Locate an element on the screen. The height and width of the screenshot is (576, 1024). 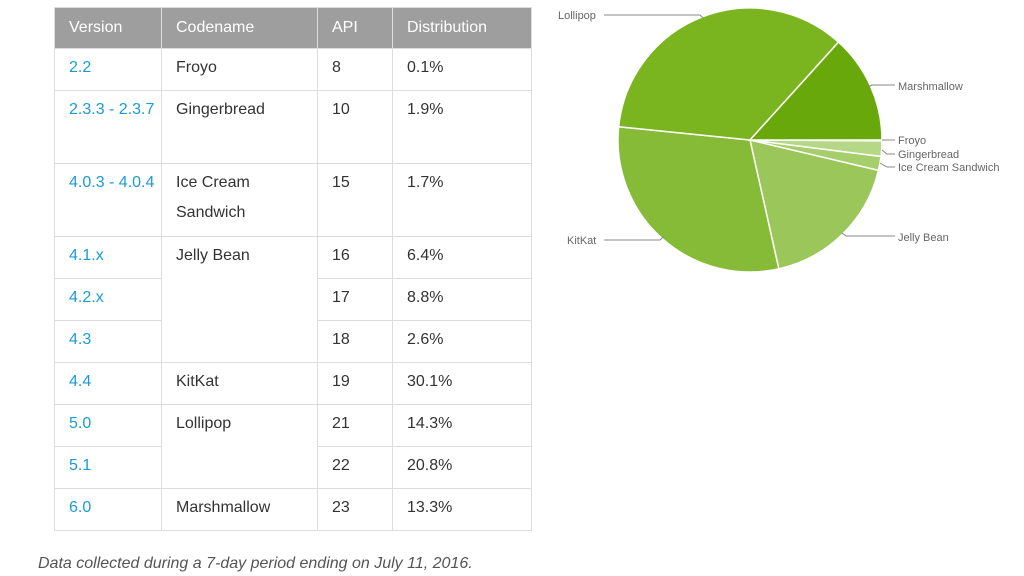
label-marshmallow: Marshmallow is located at coordinates (930, 87).